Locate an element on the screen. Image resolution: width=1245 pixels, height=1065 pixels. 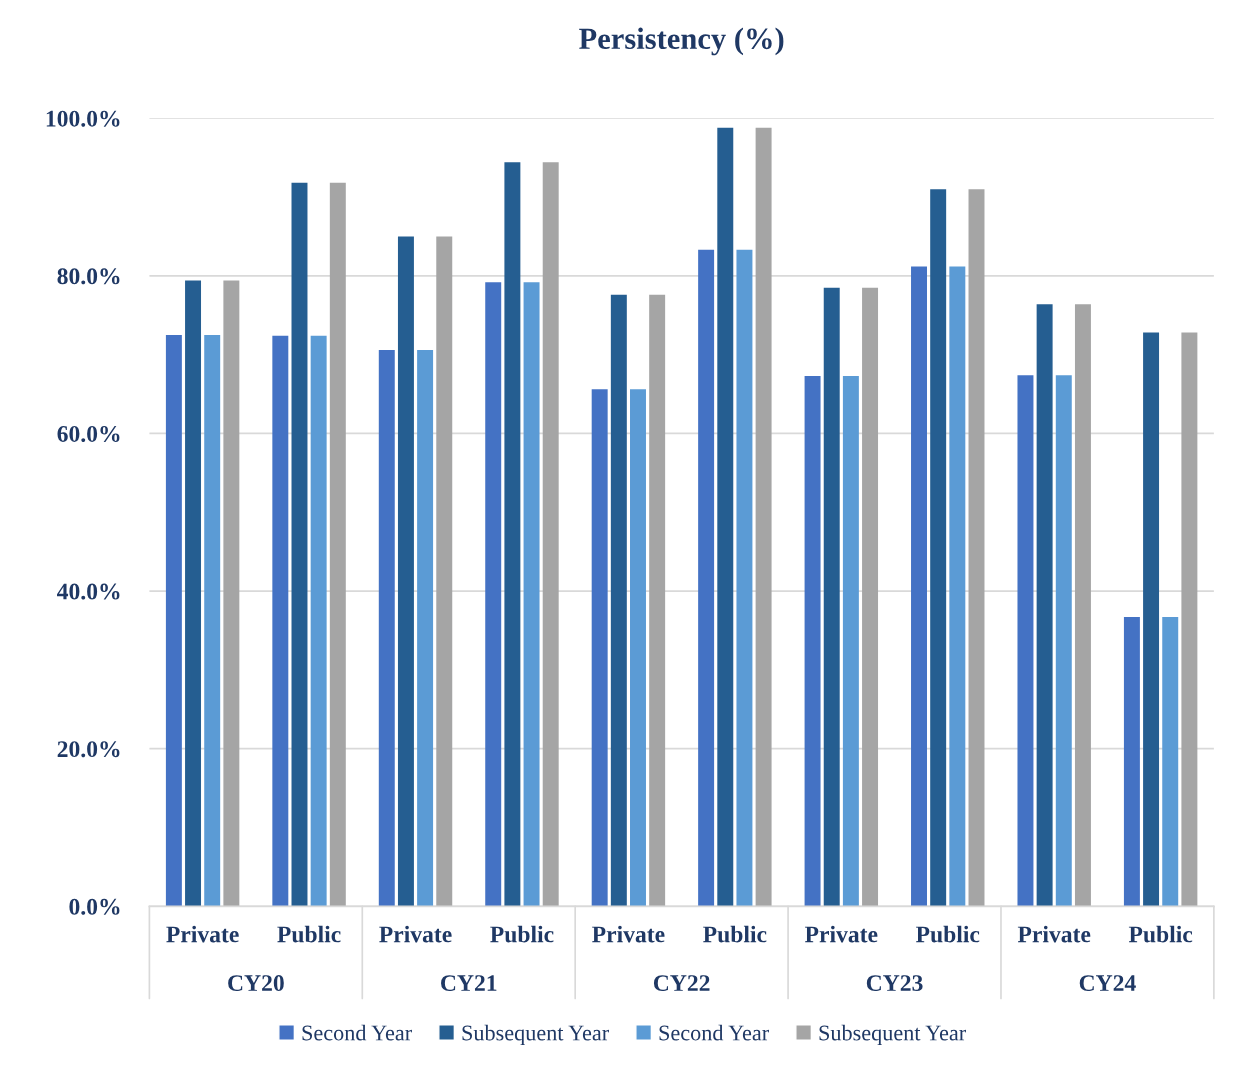
text: CY22 is located at coordinates (681, 983).